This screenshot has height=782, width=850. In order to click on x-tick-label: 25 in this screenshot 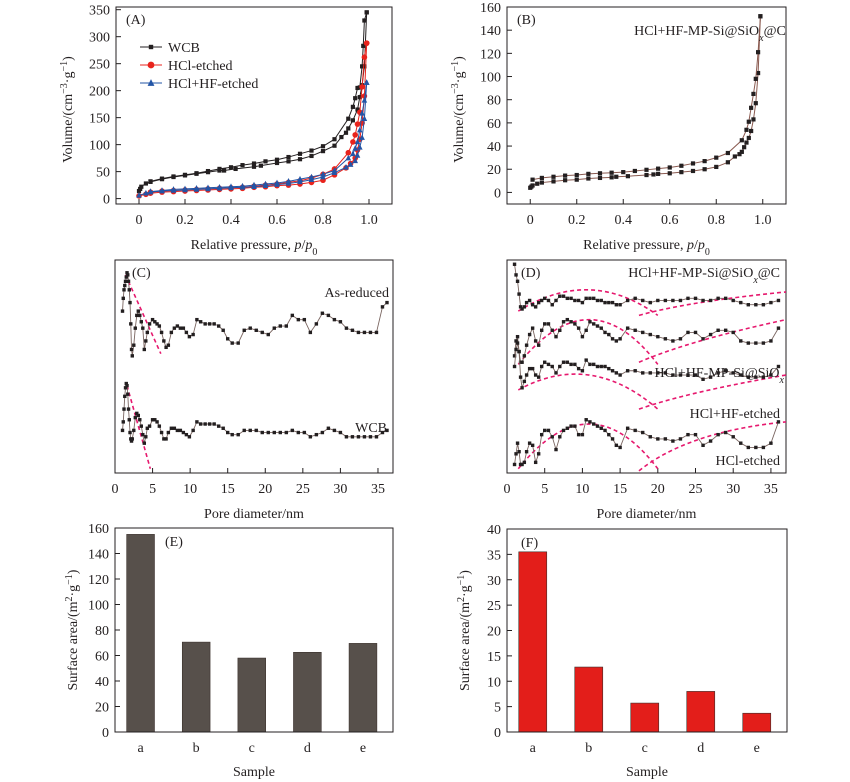, I will do `click(696, 489)`.